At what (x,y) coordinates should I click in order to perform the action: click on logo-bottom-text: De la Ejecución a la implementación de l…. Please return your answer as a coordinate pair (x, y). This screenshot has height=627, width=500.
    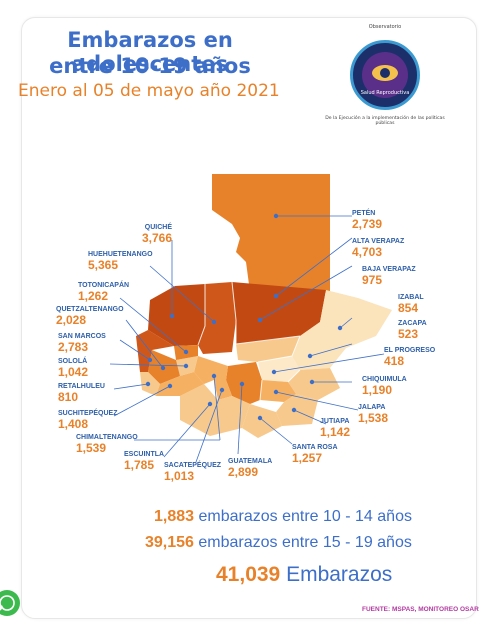
    Looking at the image, I should click on (385, 121).